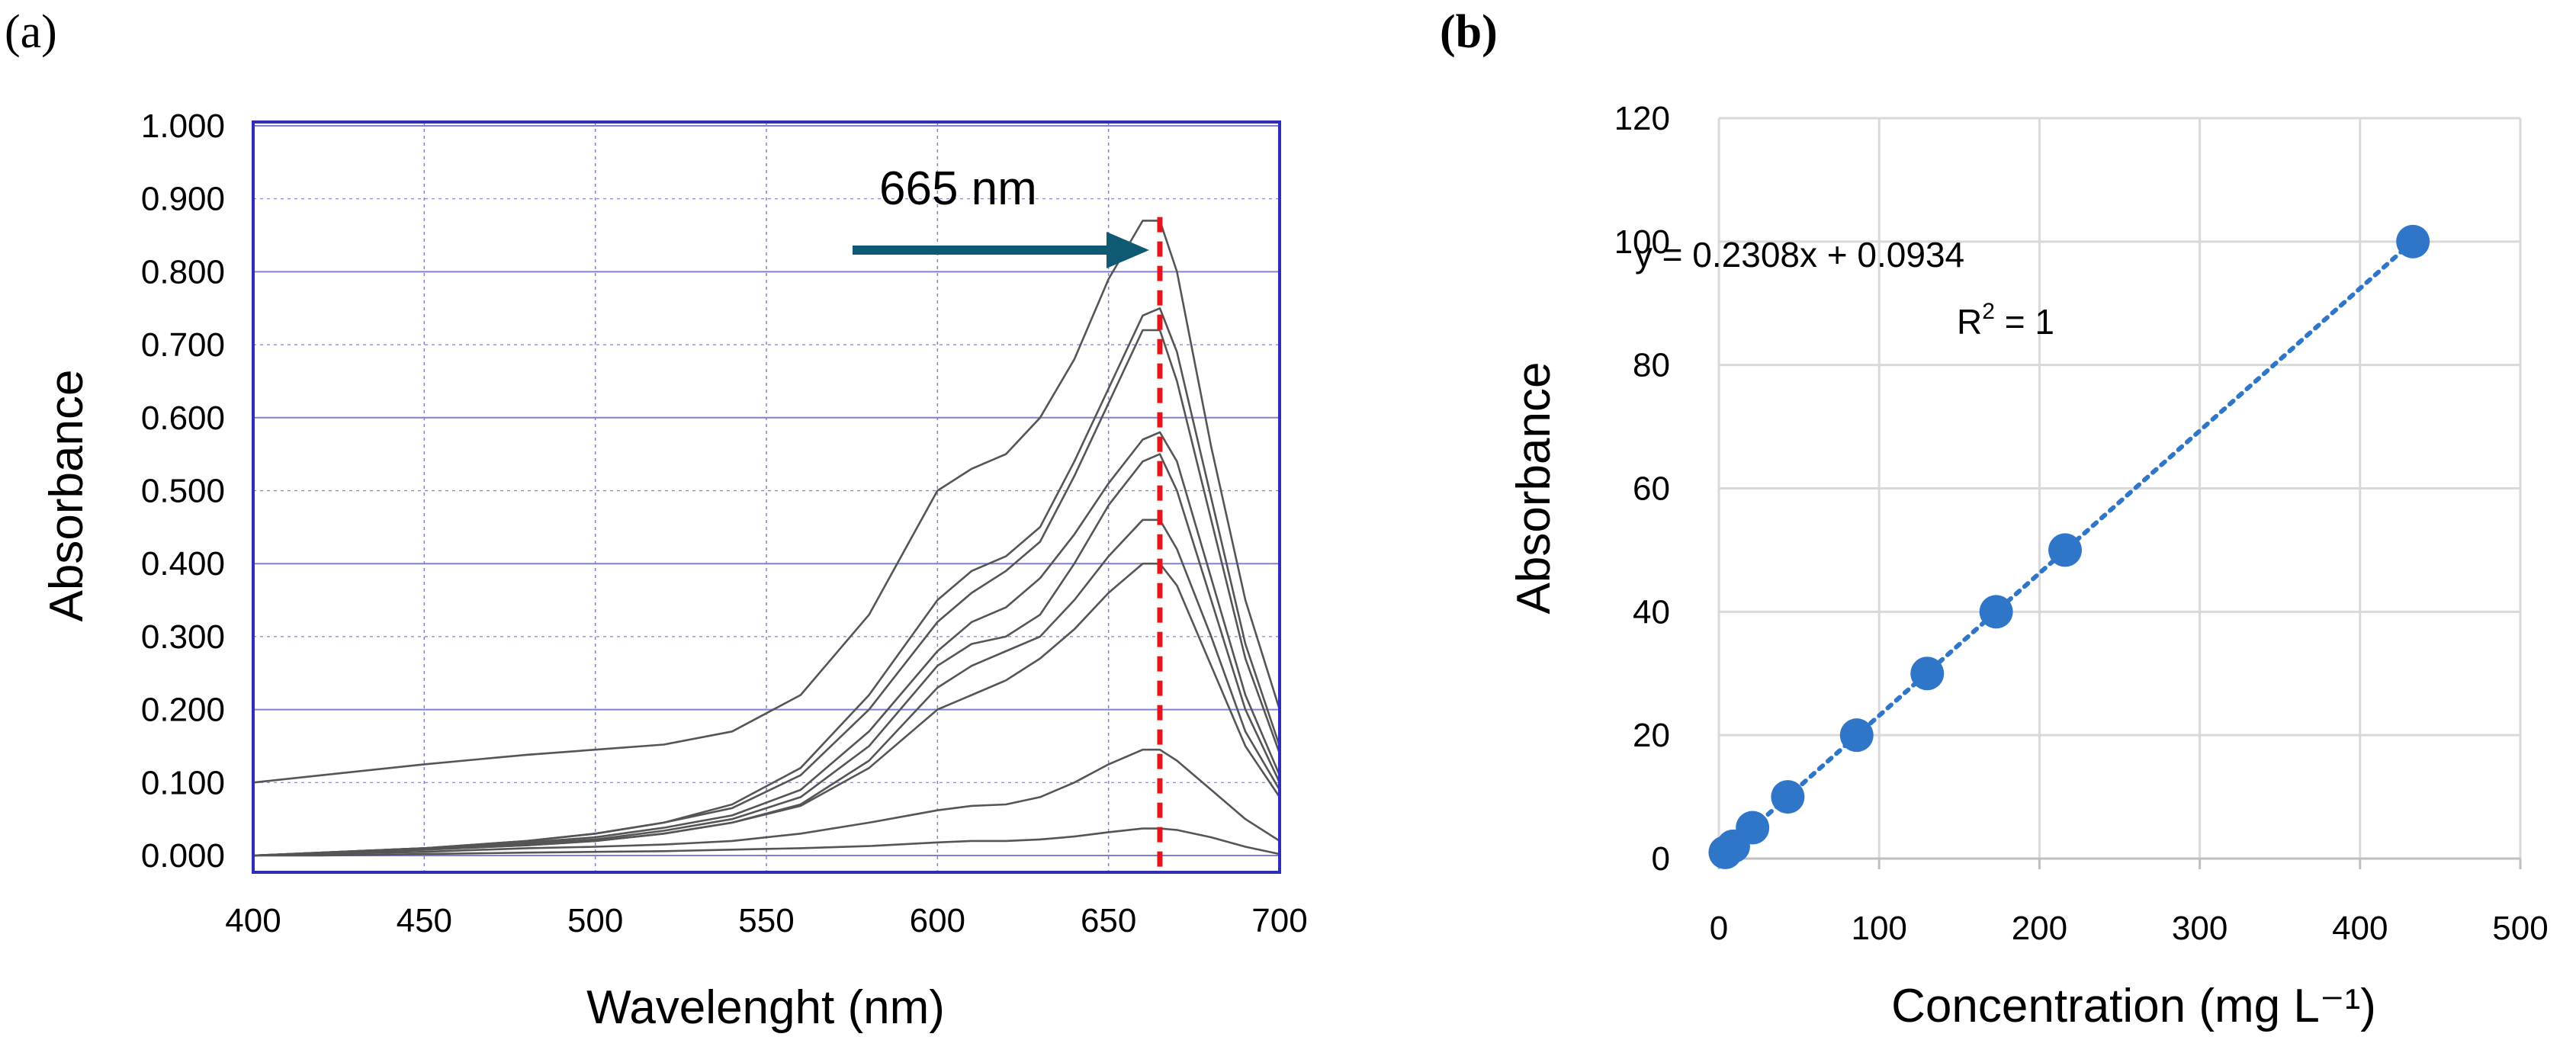 This screenshot has width=2576, height=1053. Describe the element at coordinates (183, 637) in the screenshot. I see `y-tick-label: 0.300` at that location.